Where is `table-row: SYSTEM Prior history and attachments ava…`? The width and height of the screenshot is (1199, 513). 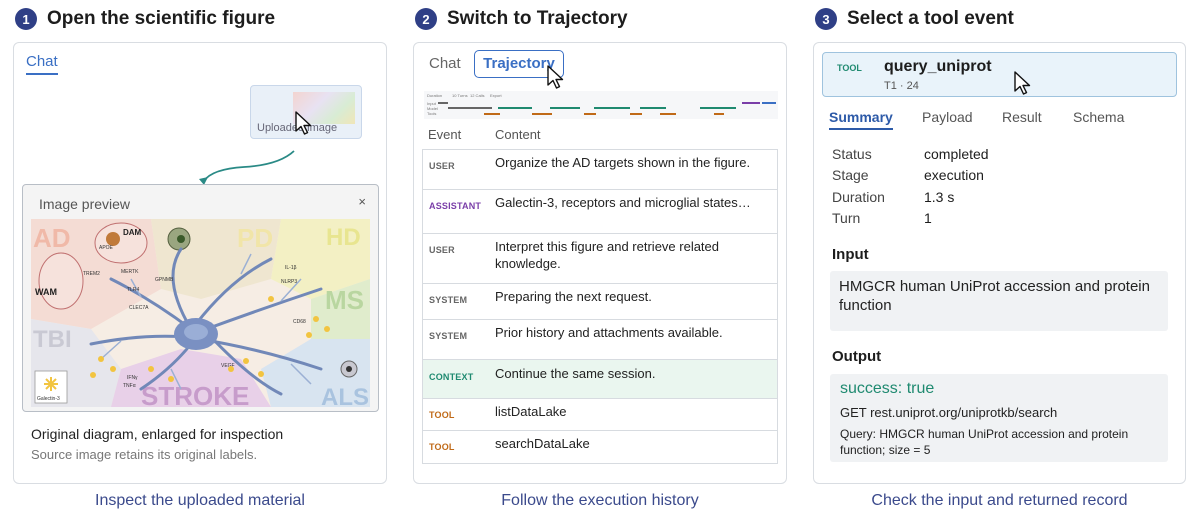
table-row: SYSTEM Prior history and attachments ava… is located at coordinates (600, 340).